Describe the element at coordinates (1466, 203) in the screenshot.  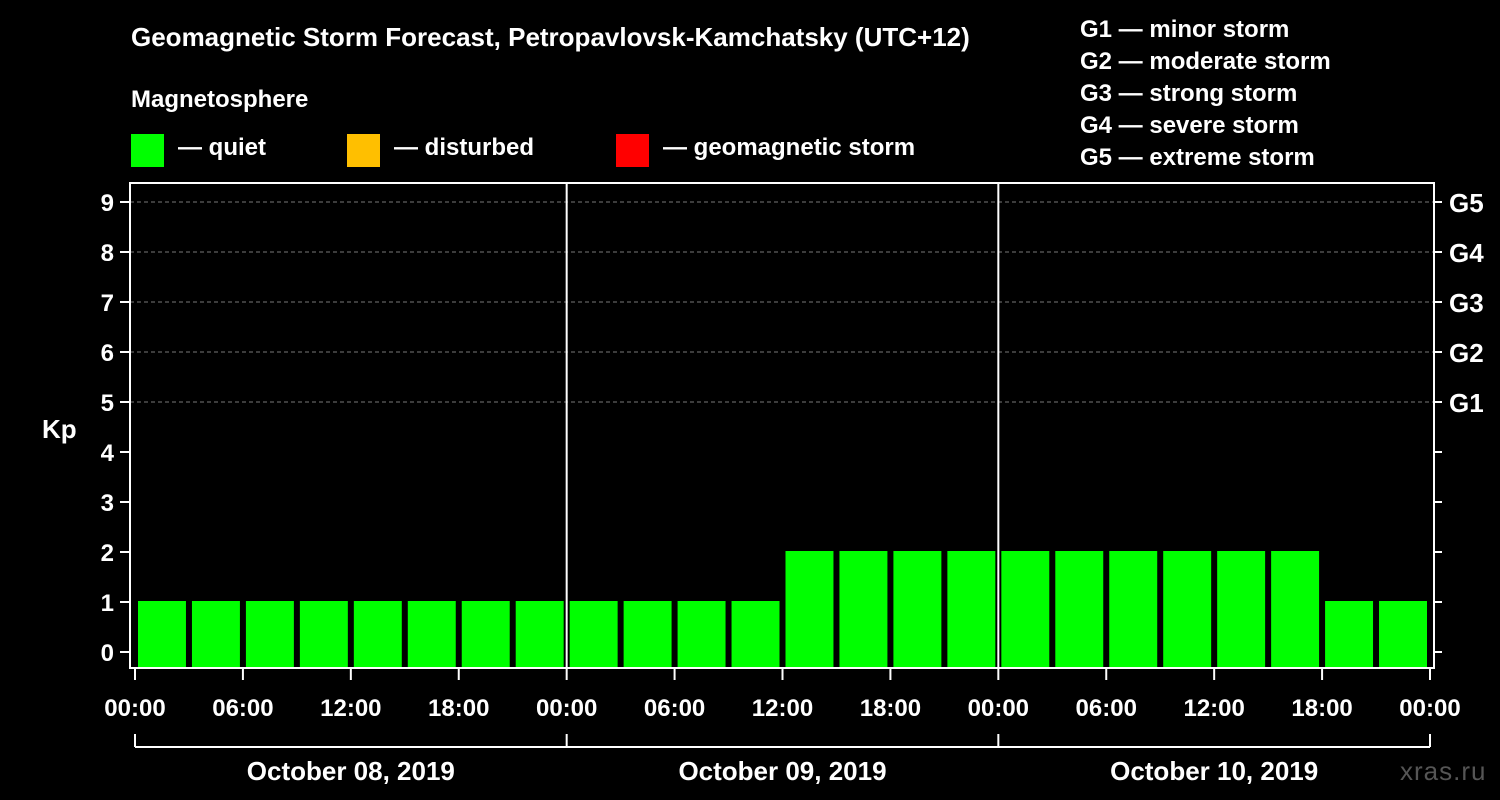
I see `right-label-G5: G5` at that location.